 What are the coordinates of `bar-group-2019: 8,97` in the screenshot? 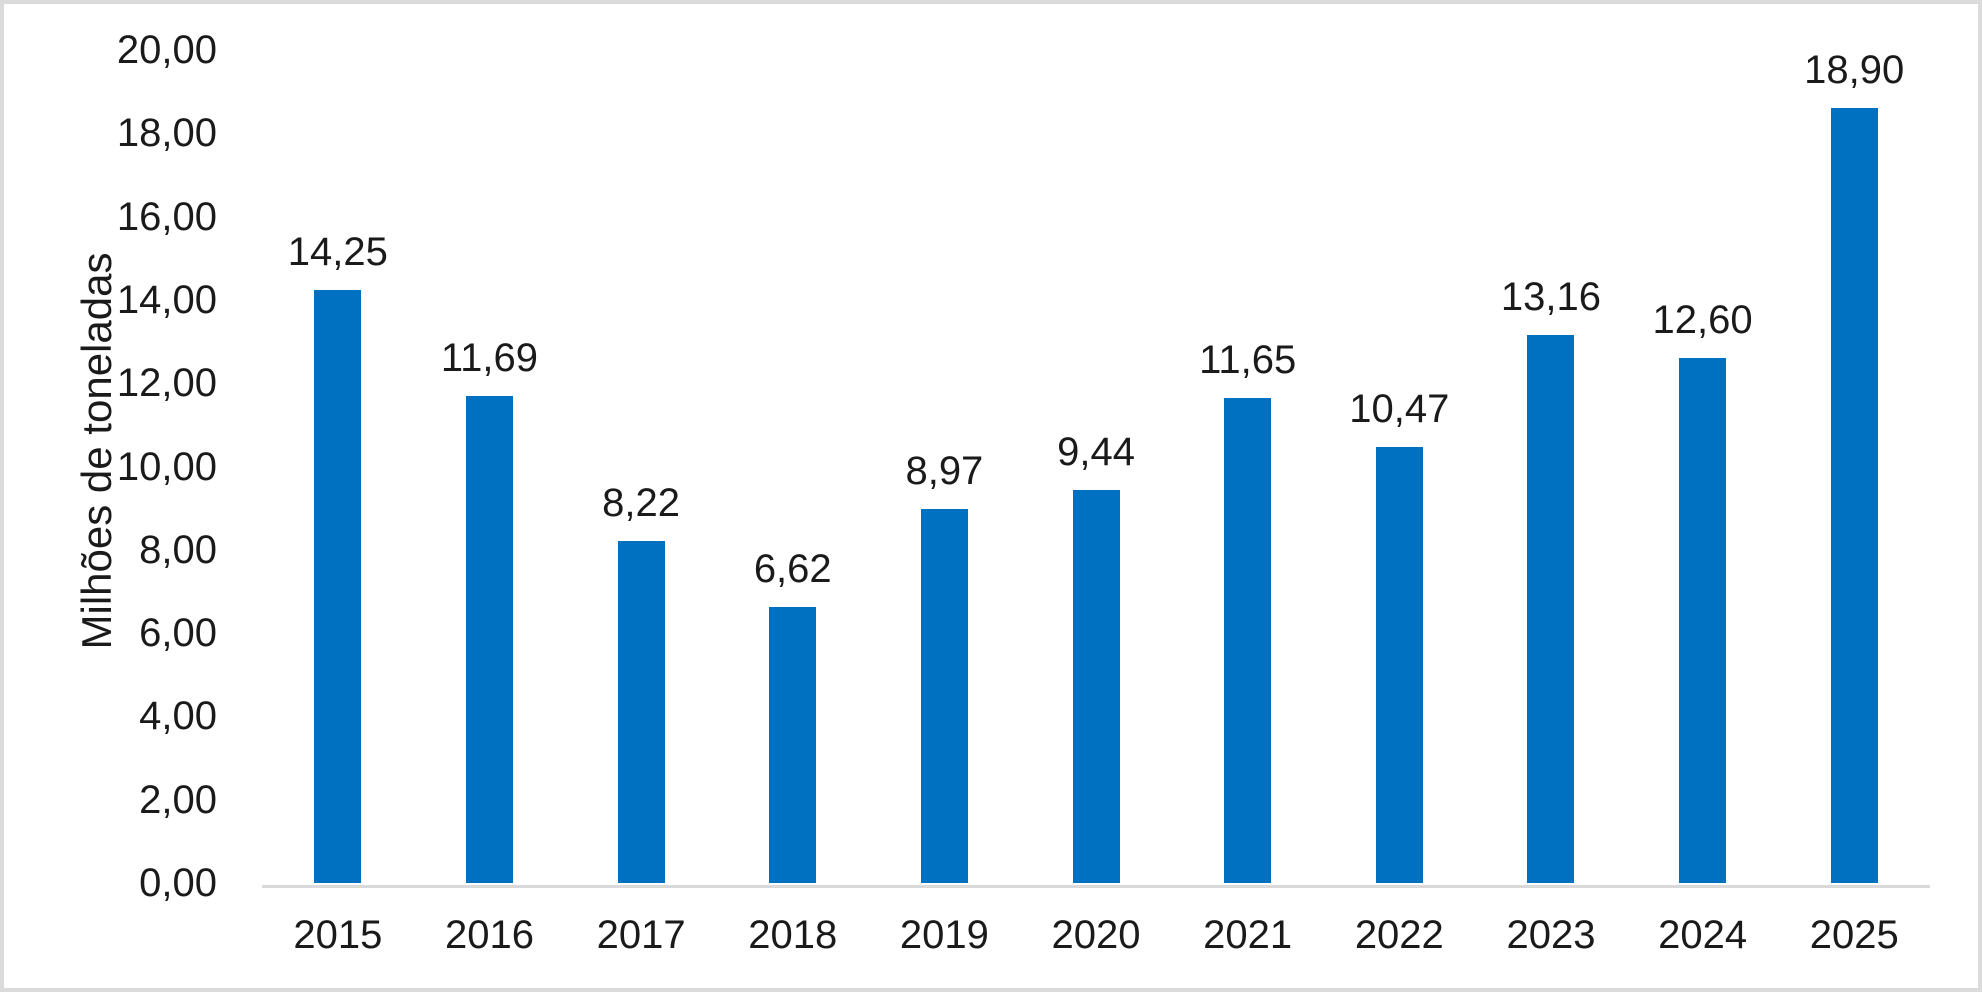 It's located at (945, 466).